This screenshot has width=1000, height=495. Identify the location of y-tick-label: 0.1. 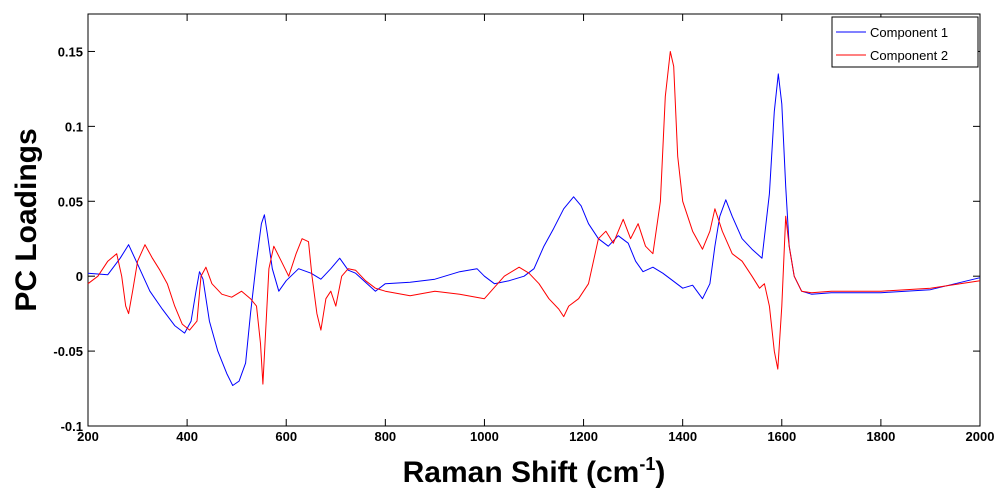
(74, 126).